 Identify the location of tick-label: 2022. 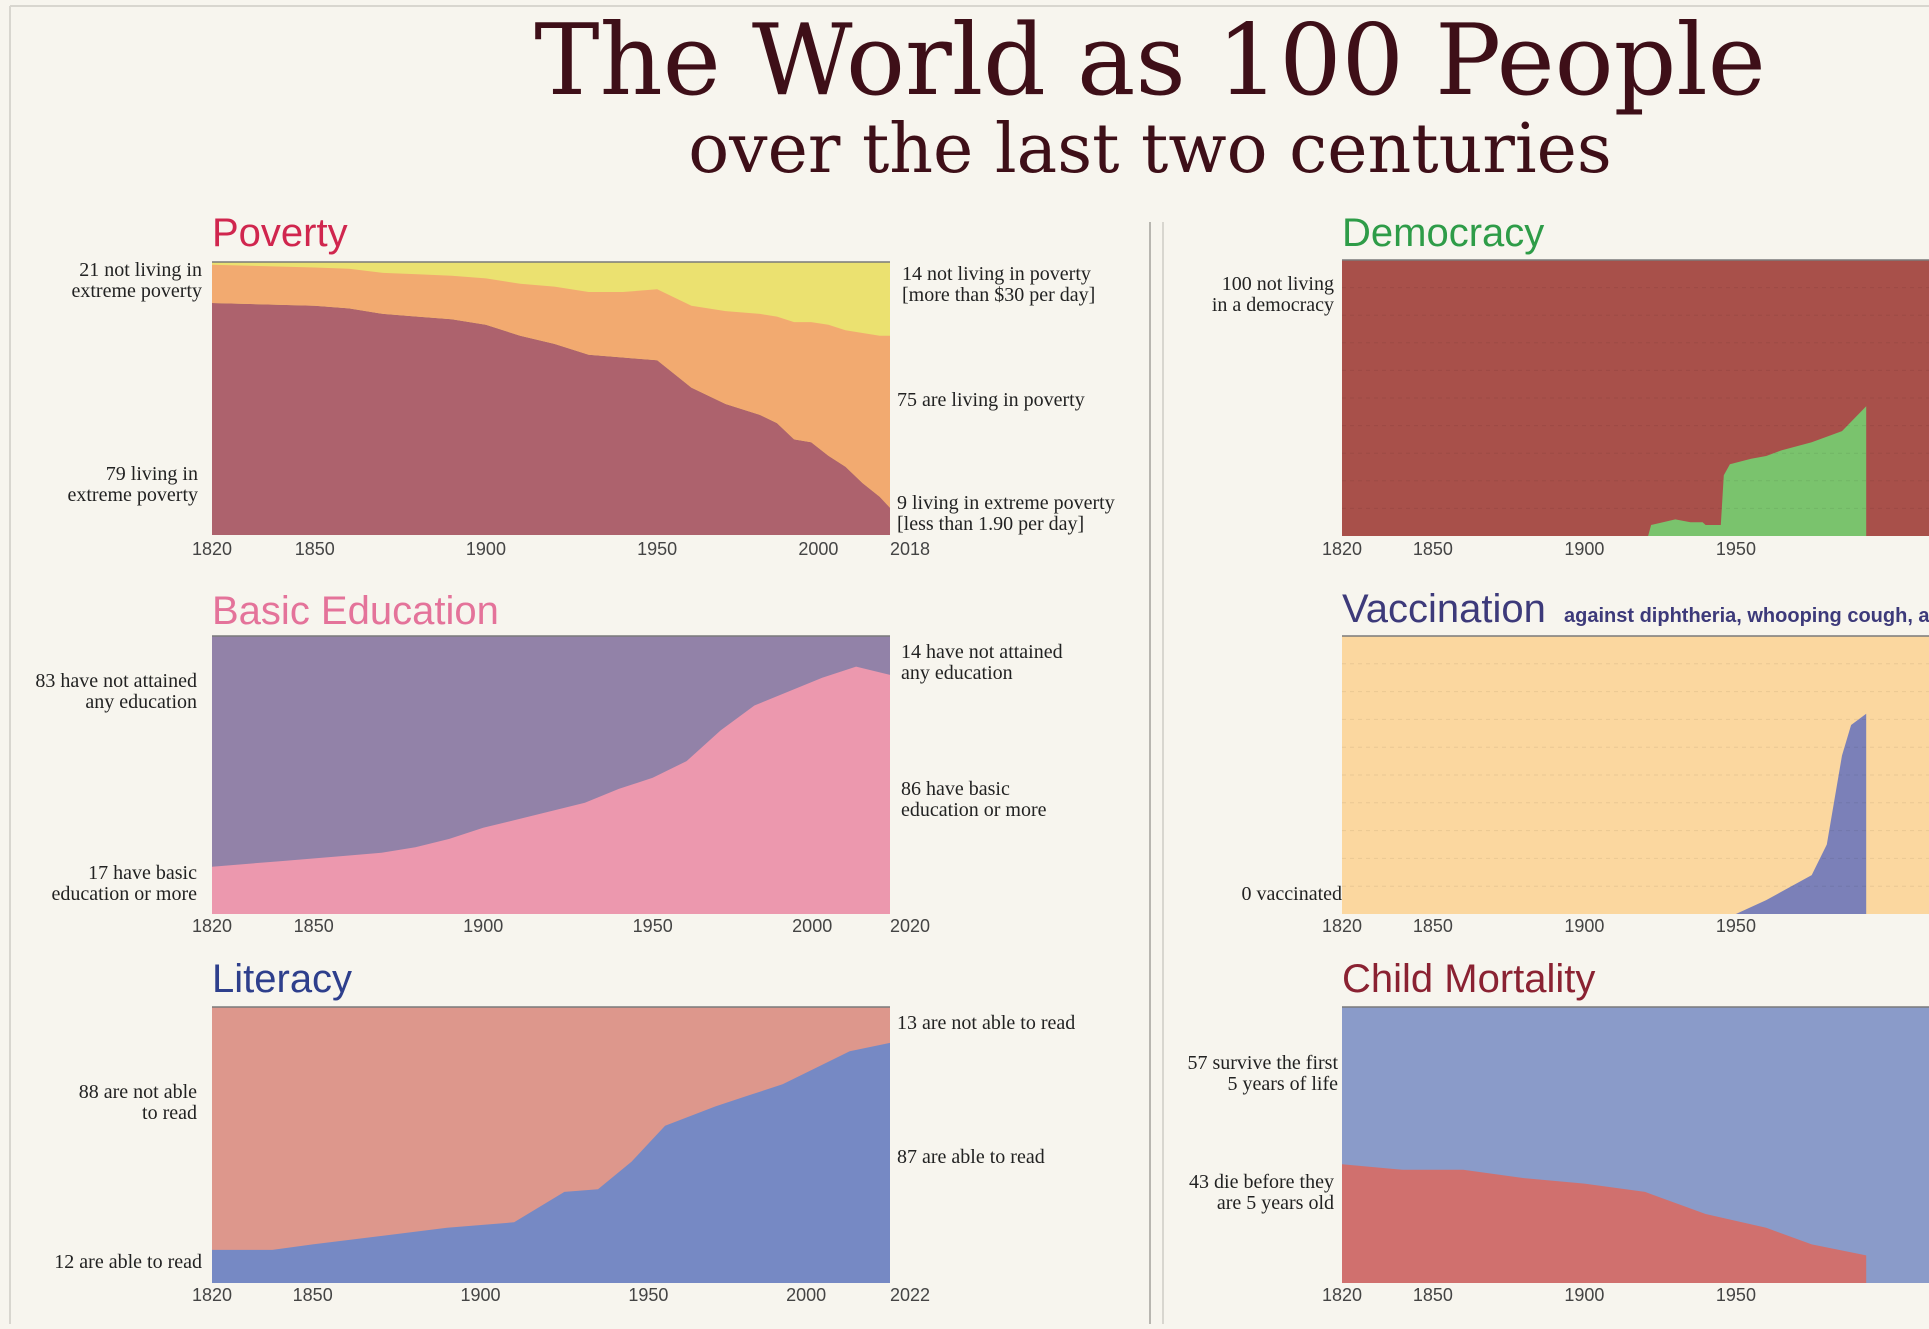
(910, 1295).